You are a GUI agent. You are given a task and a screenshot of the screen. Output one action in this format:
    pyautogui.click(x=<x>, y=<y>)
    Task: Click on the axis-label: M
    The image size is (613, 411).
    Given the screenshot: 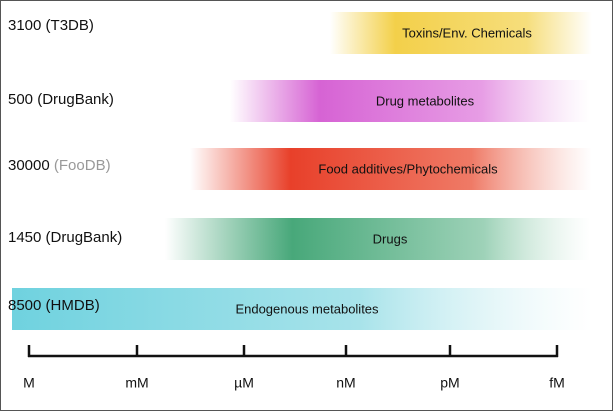 What is the action you would take?
    pyautogui.click(x=29, y=383)
    